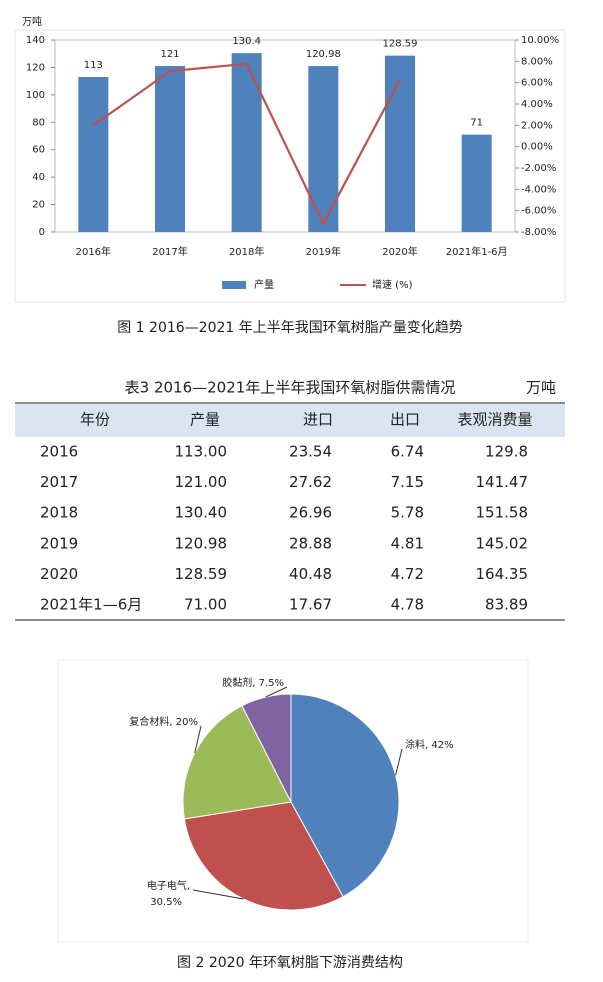  What do you see at coordinates (201, 574) in the screenshot?
I see `table-cell: 128.59` at bounding box center [201, 574].